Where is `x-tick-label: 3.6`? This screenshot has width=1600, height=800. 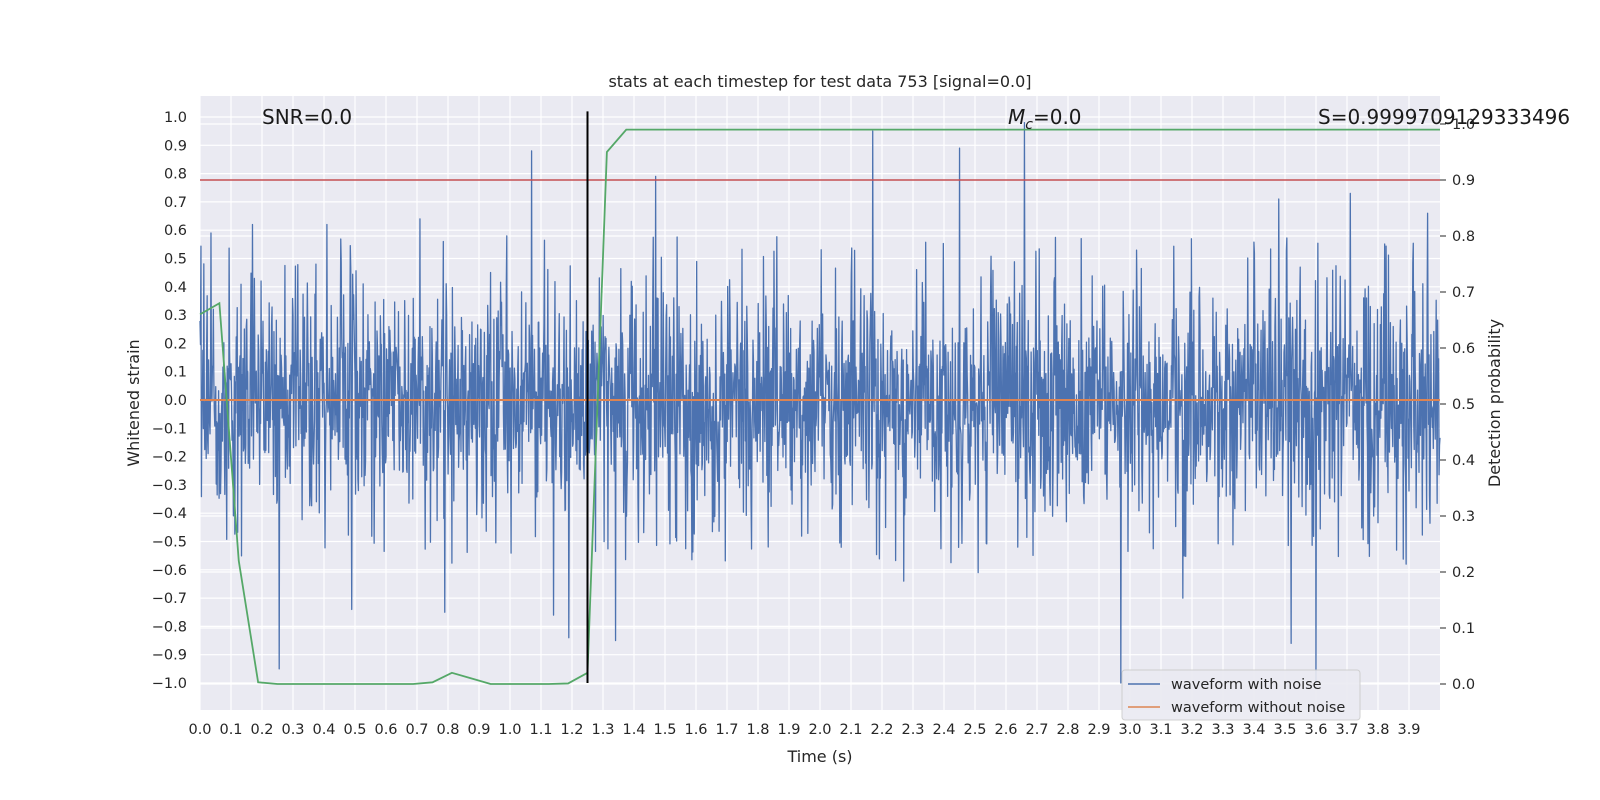
x-tick-label: 3.6 is located at coordinates (1315, 730).